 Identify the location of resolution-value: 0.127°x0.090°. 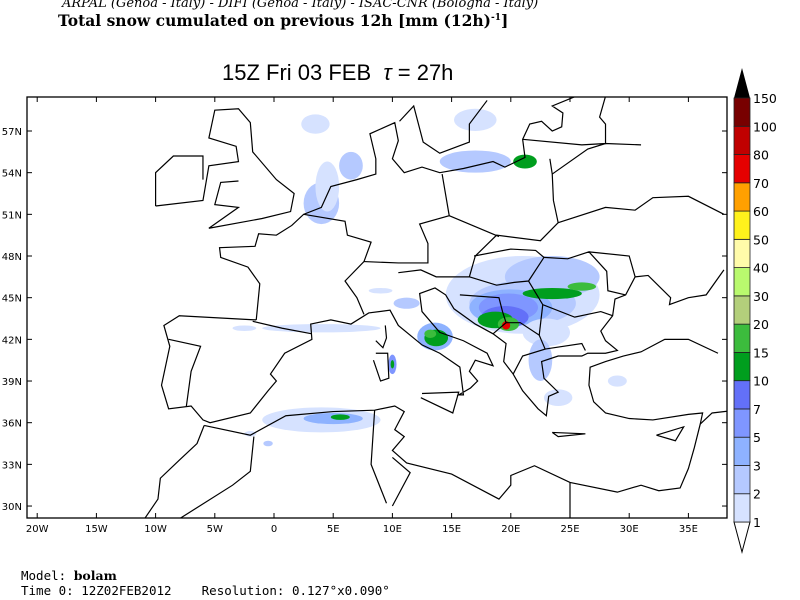
(340, 590).